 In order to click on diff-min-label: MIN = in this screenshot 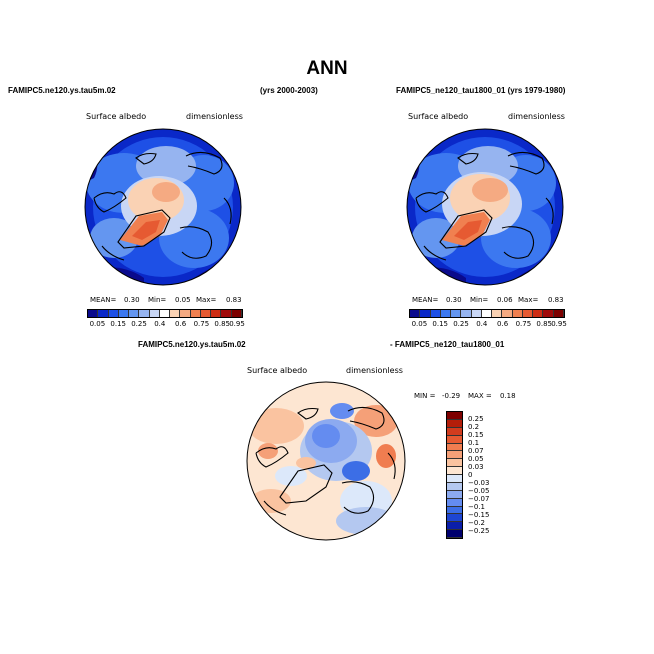, I will do `click(425, 396)`.